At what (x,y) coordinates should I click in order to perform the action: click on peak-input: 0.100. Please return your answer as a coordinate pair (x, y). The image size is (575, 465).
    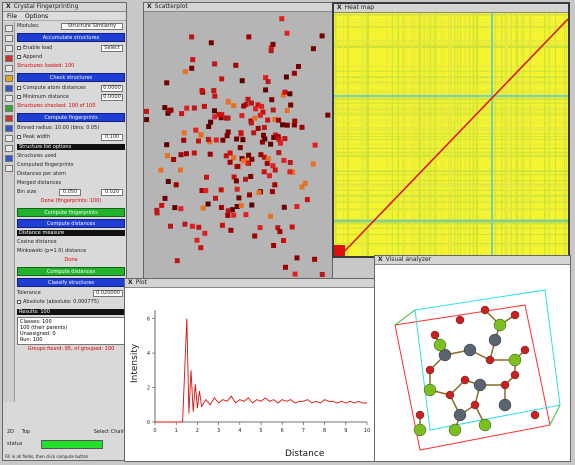
    Looking at the image, I should click on (112, 137).